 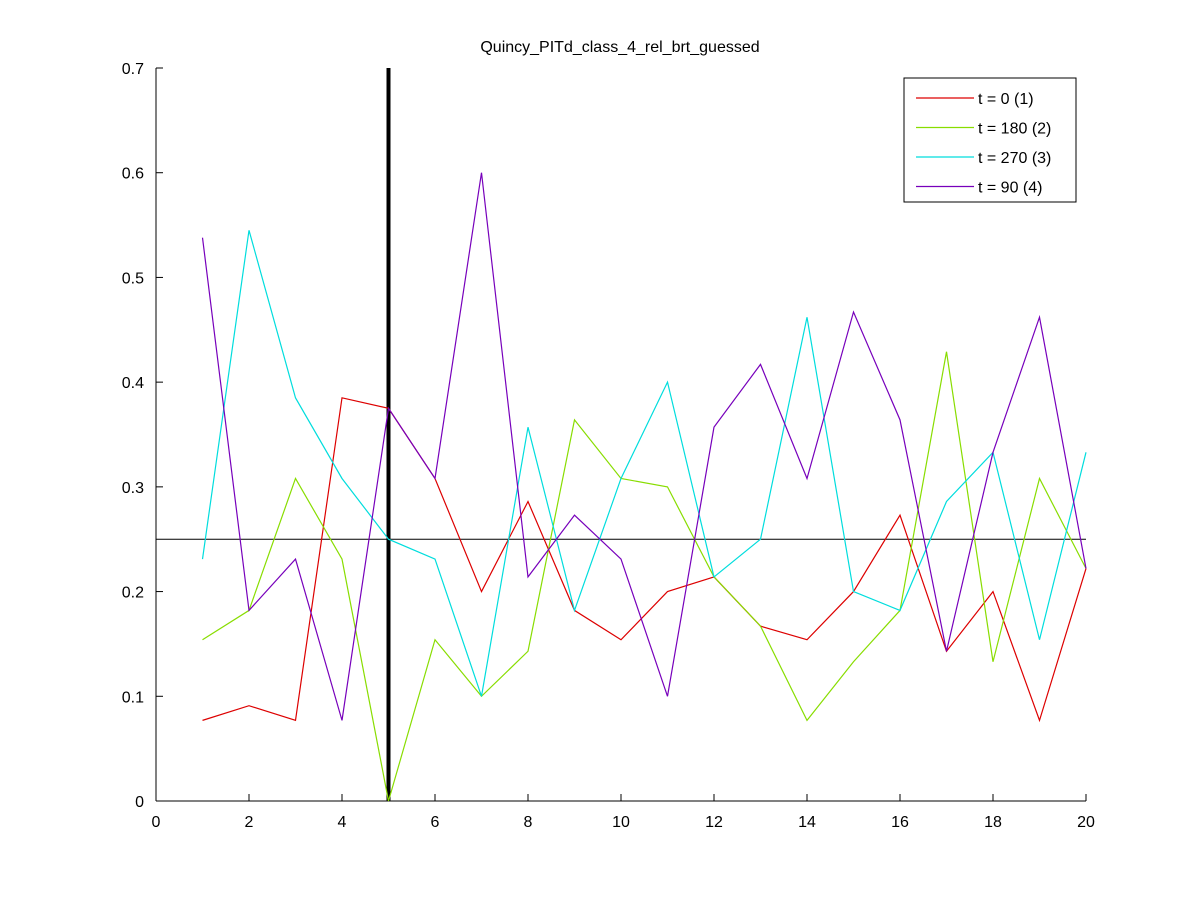 I want to click on x-tick-label: 6, so click(x=435, y=822).